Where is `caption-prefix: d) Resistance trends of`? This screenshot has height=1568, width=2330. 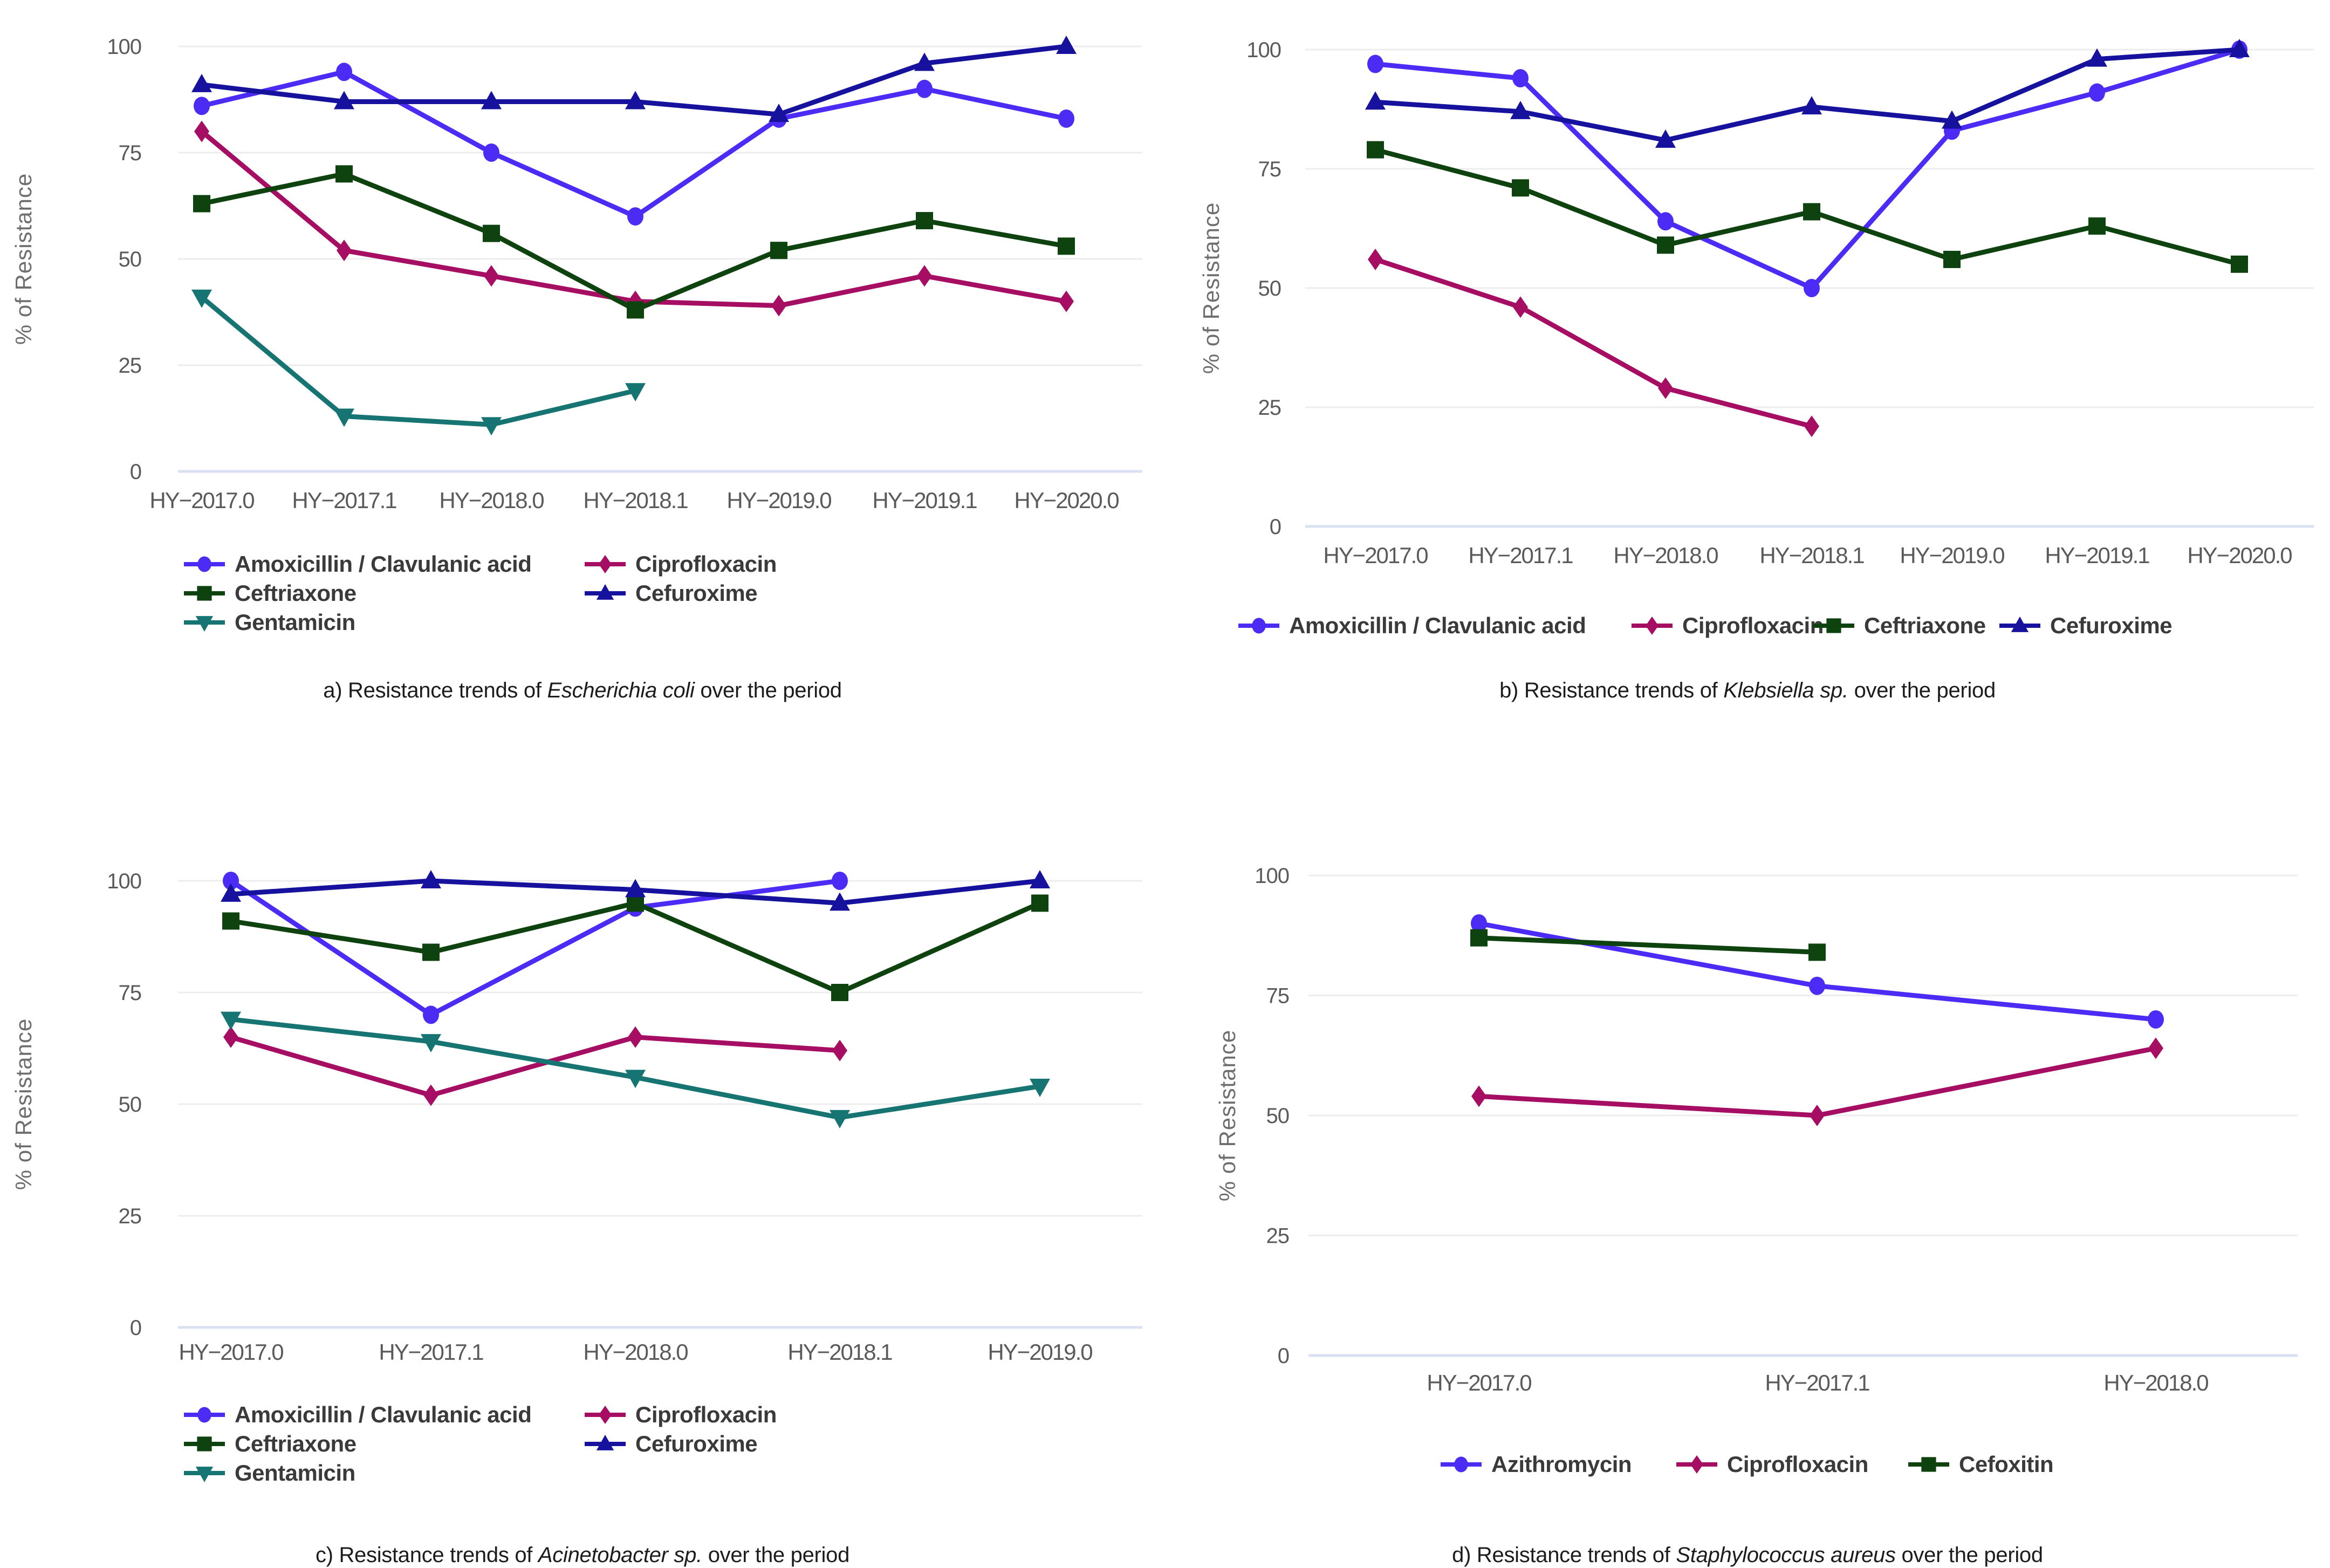 caption-prefix: d) Resistance trends of is located at coordinates (1564, 1555).